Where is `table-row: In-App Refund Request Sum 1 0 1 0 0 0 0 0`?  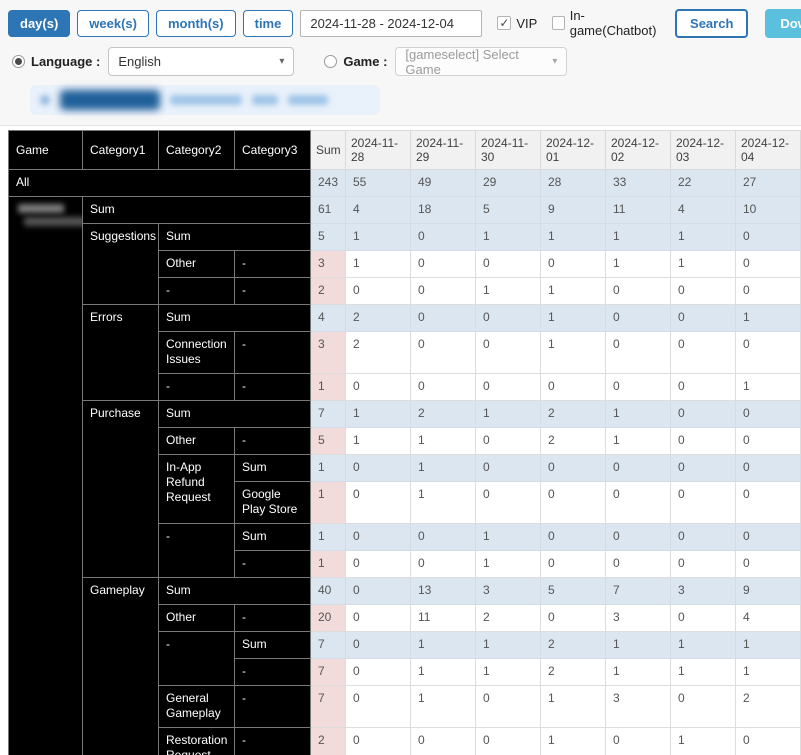 table-row: In-App Refund Request Sum 1 0 1 0 0 0 0 0 is located at coordinates (405, 489).